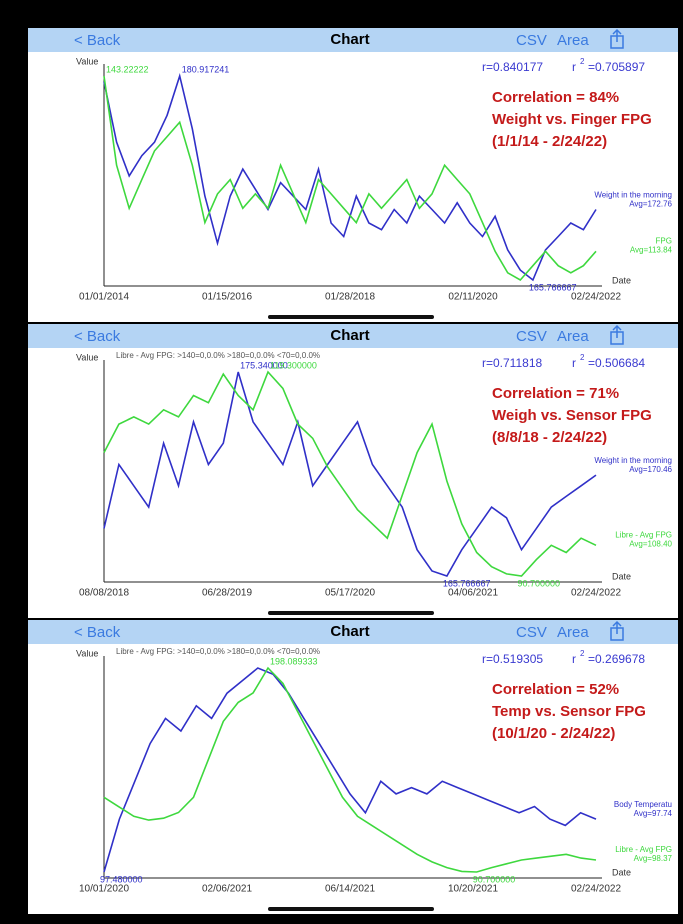 Image resolution: width=683 pixels, height=924 pixels. I want to click on peak-label: 198.089333, so click(294, 661).